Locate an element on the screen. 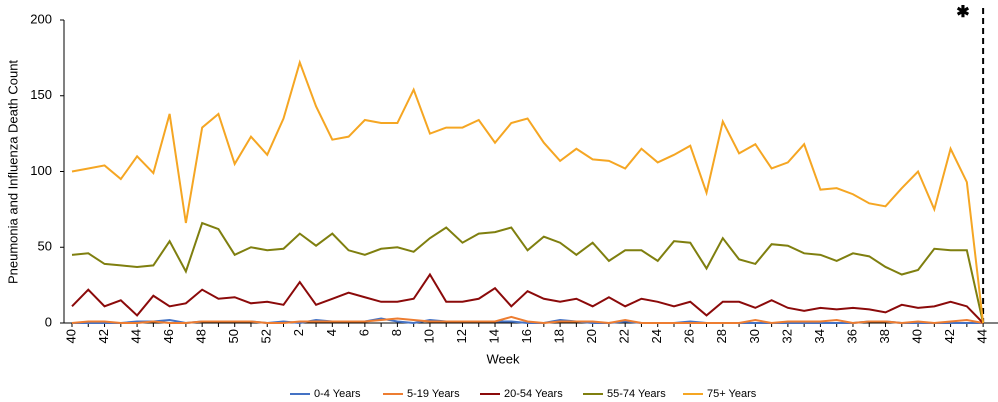  x-tick-label: 16 is located at coordinates (526, 336).